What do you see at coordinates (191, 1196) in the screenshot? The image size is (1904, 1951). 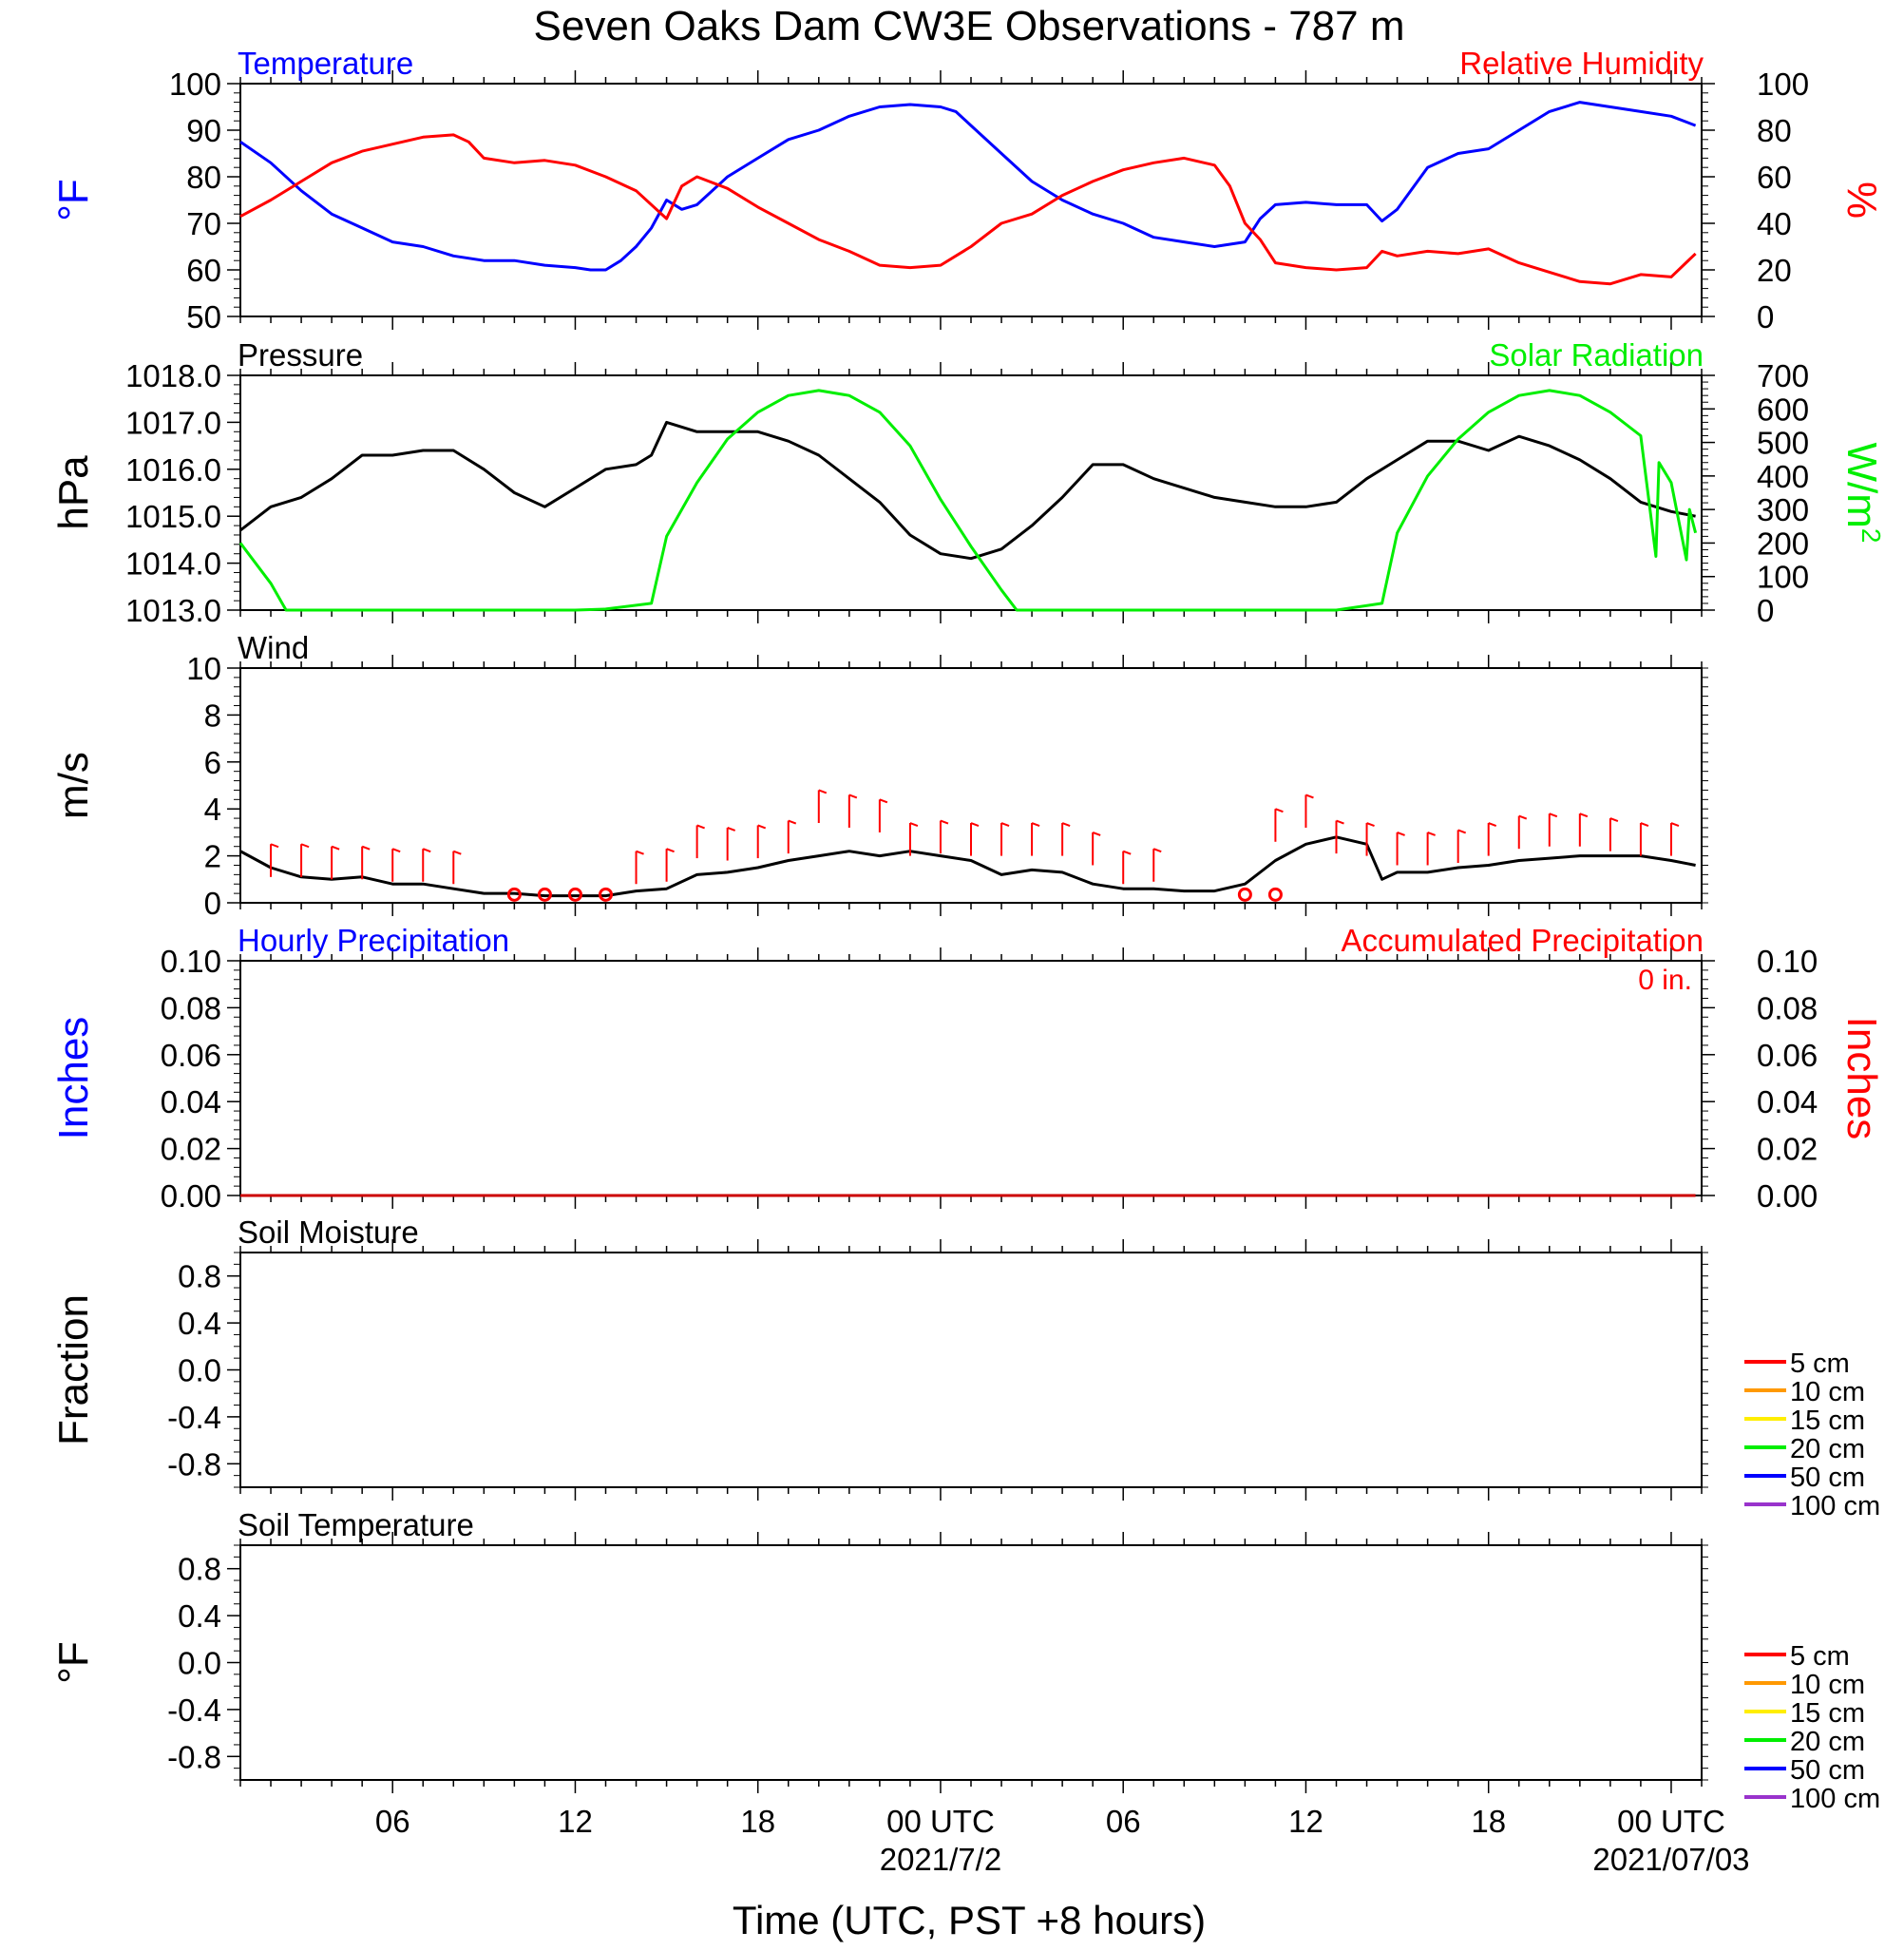 I see `y-tick-label: 0.00` at bounding box center [191, 1196].